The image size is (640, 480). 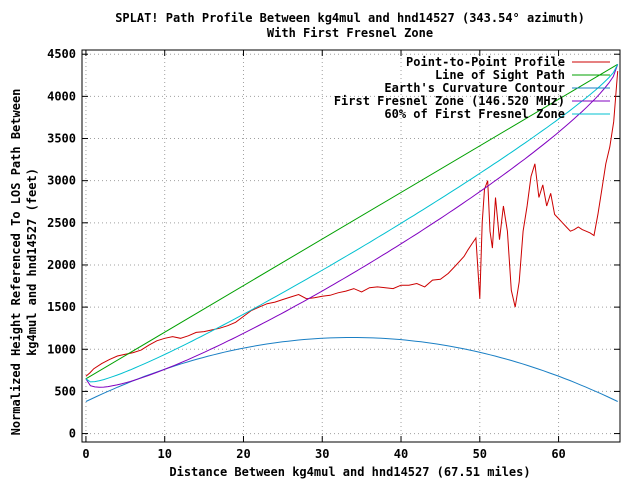 I want to click on y-tick-label: 2500, so click(x=61, y=223).